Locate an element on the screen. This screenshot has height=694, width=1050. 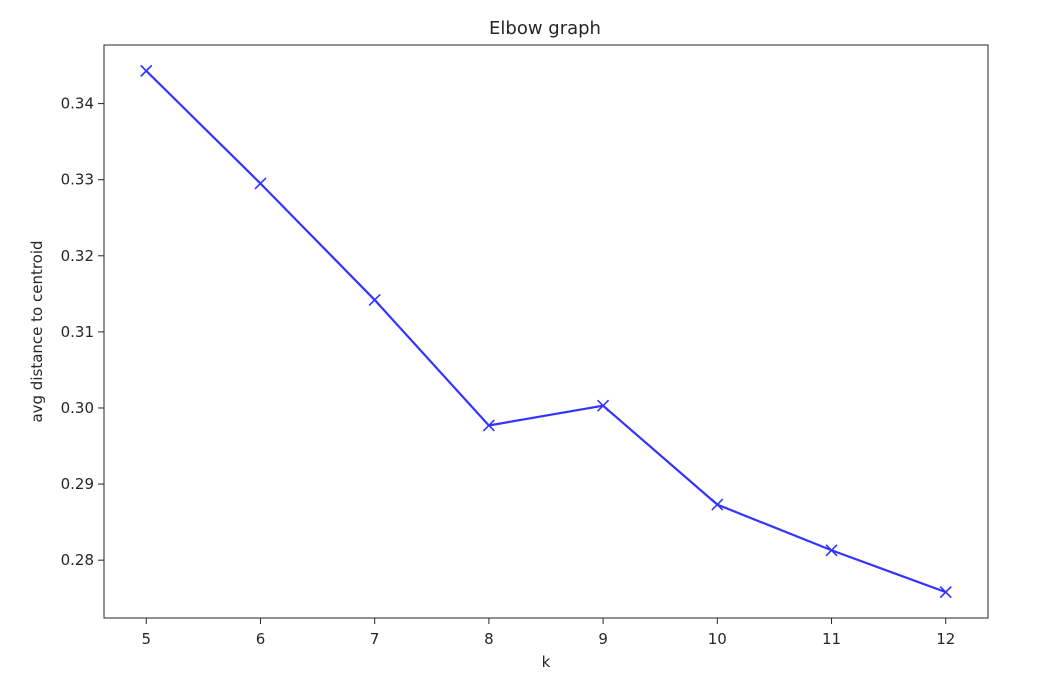
x-tick-label: 12 is located at coordinates (945, 639).